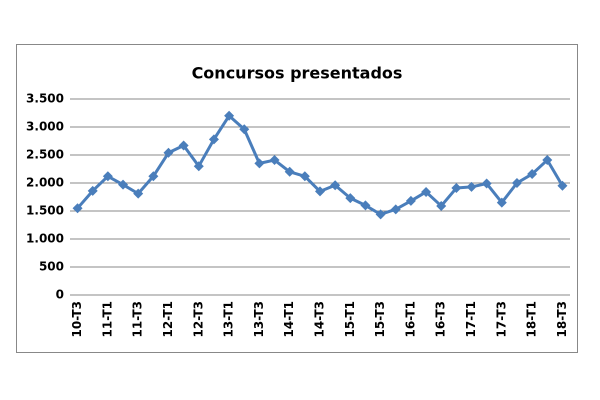  I want to click on x-tick-label: 18-T1, so click(532, 319).